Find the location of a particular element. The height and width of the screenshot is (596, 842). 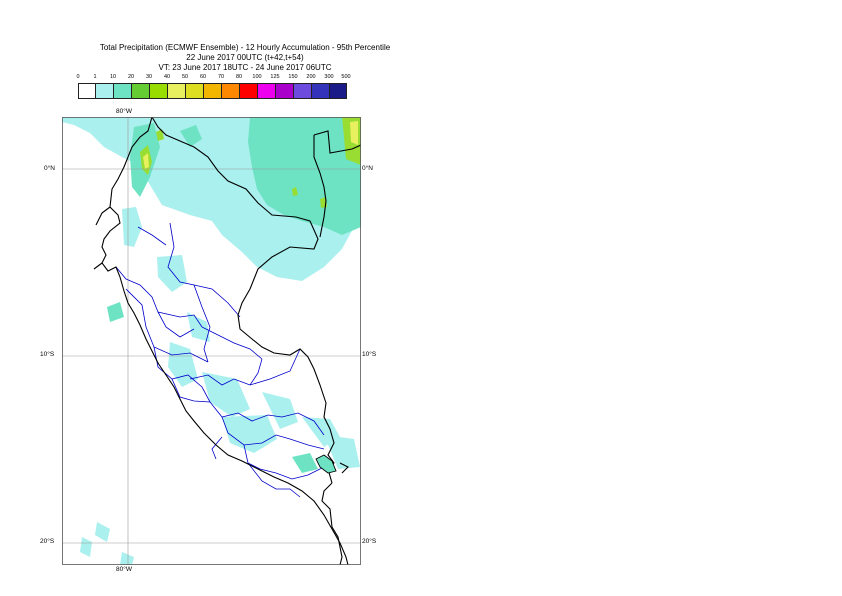

legend-tick: 500 is located at coordinates (346, 77).